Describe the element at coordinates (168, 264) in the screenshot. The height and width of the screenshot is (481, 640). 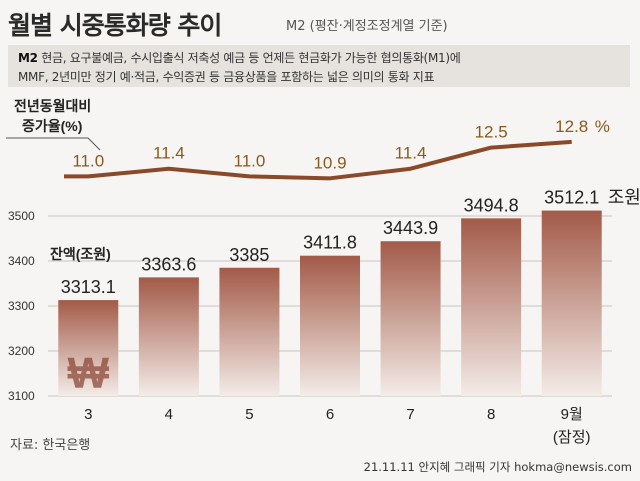
I see `bar-value-label: 3363.6` at that location.